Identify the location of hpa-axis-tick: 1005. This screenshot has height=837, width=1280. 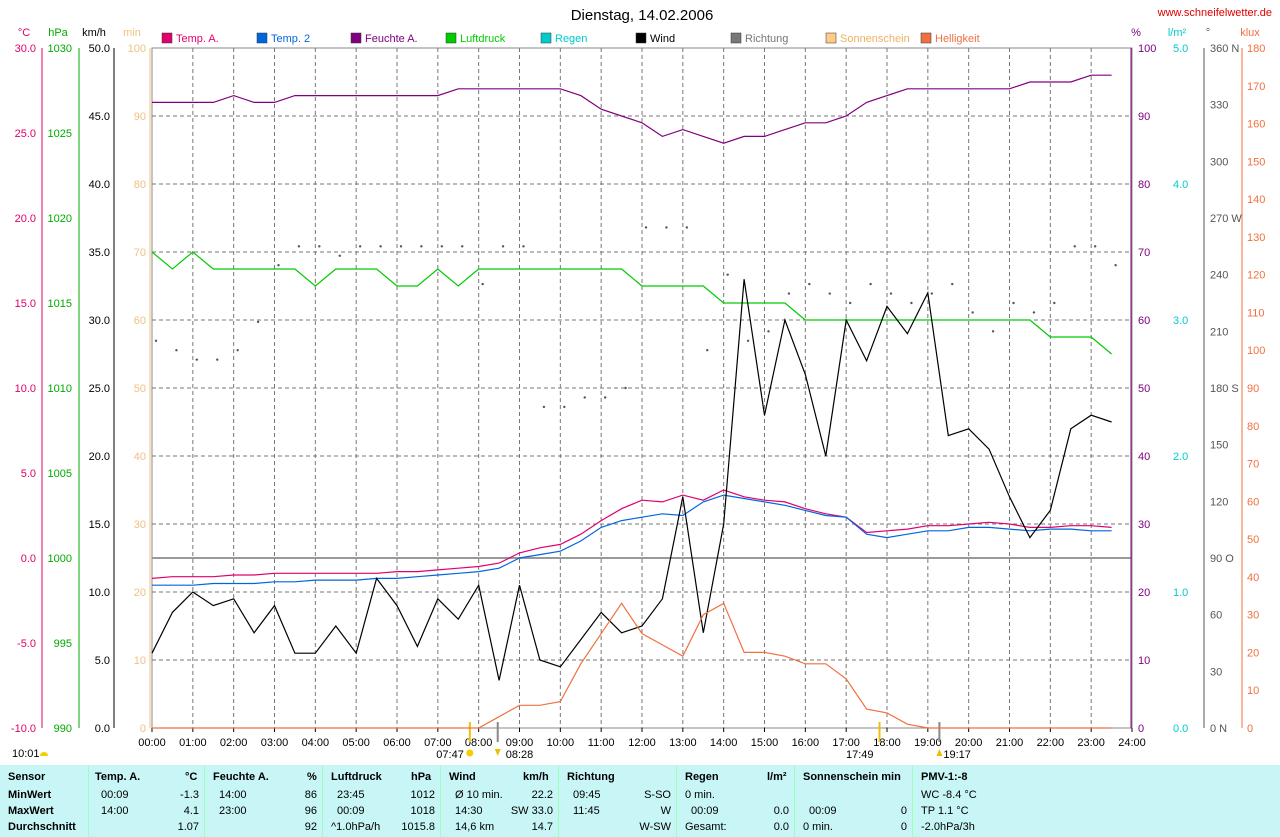
(60, 474).